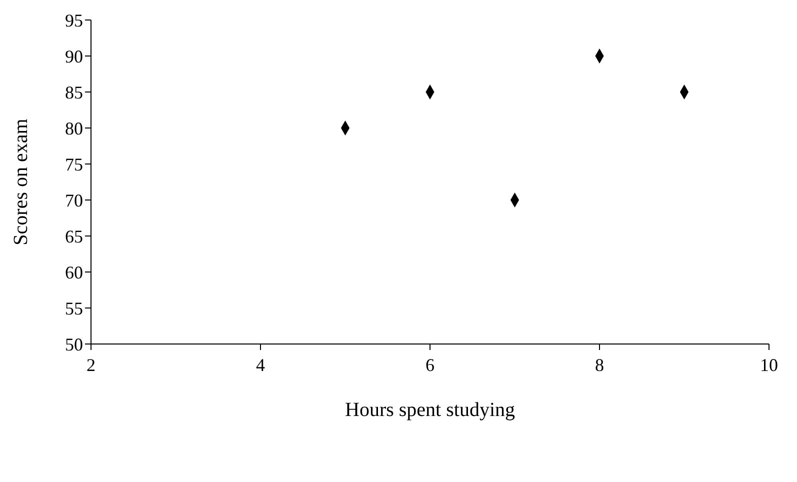  I want to click on x-axis-title: Hours spent studying, so click(430, 410).